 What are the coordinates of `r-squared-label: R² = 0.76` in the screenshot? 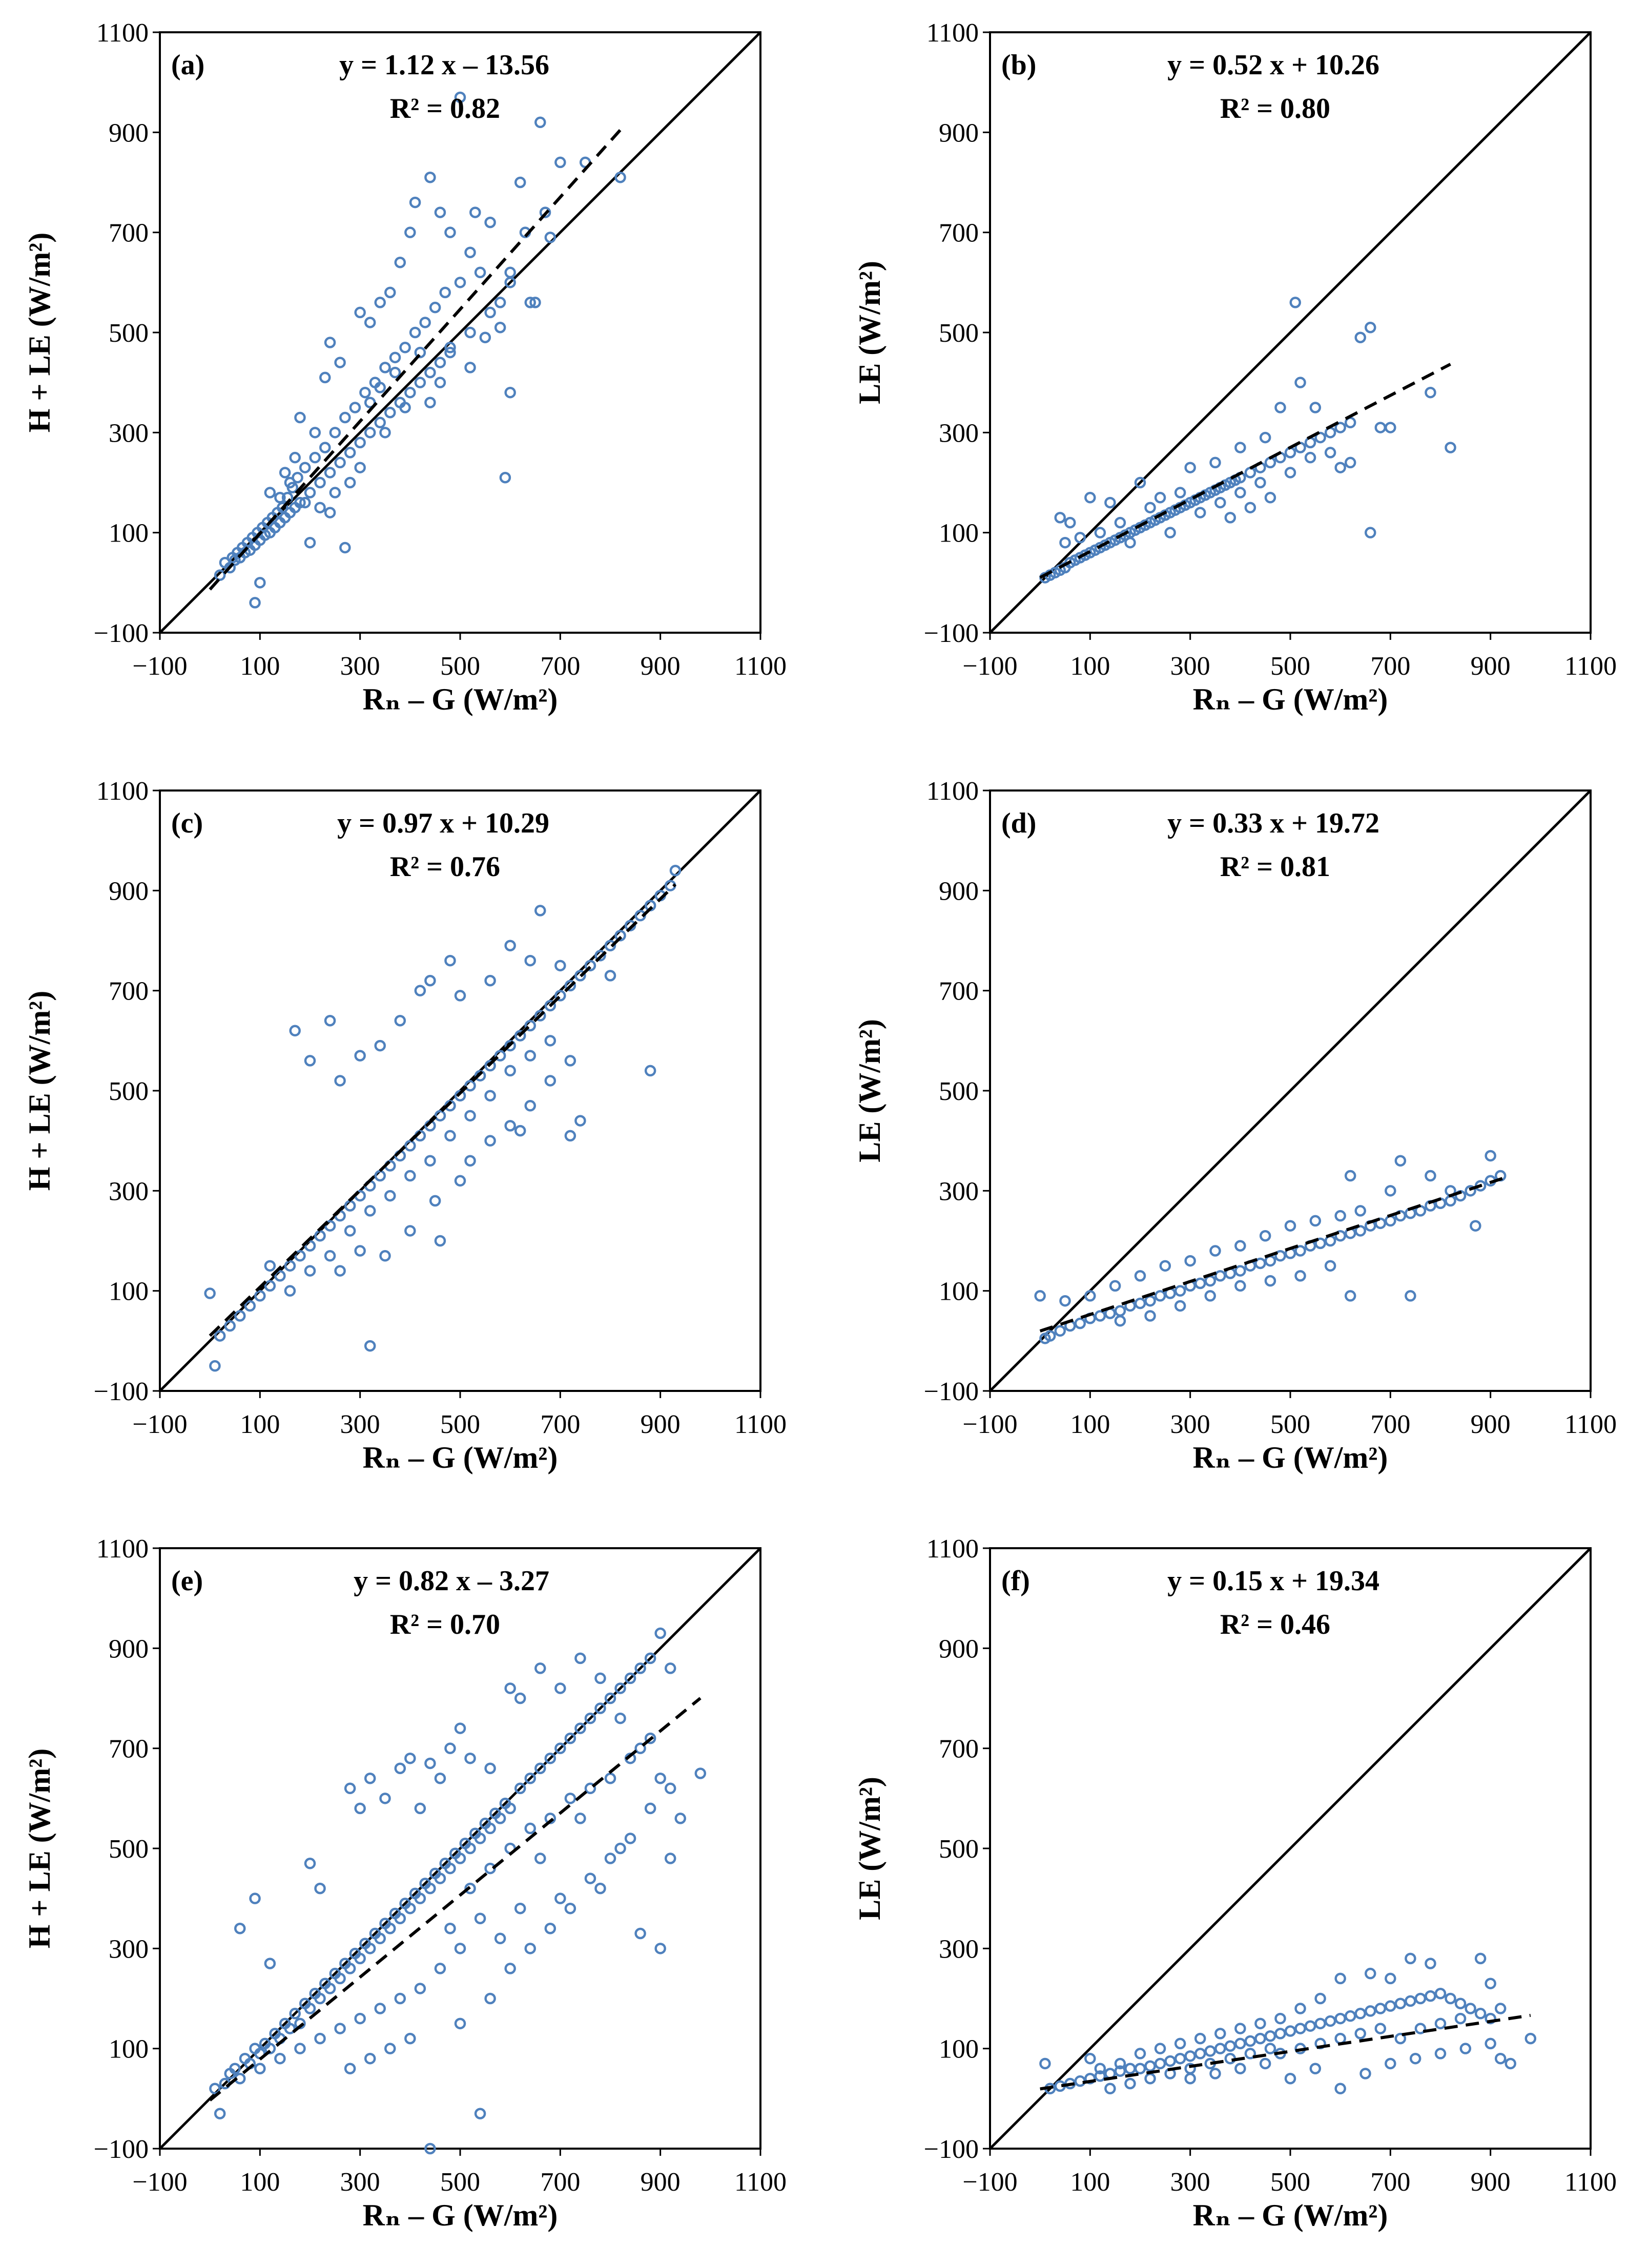 It's located at (445, 867).